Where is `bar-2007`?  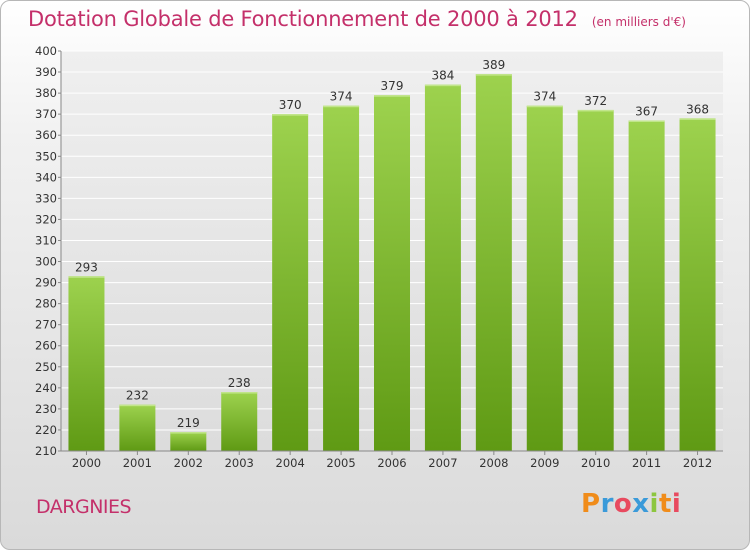 bar-2007 is located at coordinates (442, 268).